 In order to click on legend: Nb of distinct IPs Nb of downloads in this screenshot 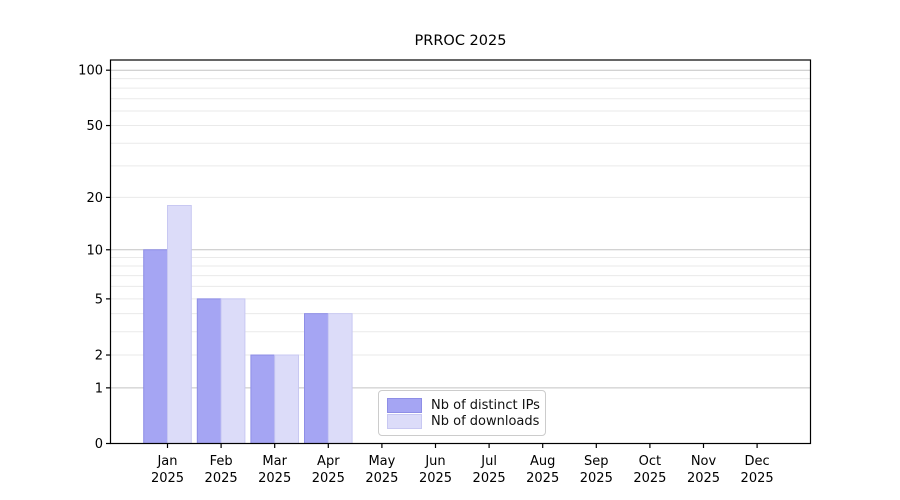, I will do `click(462, 413)`.